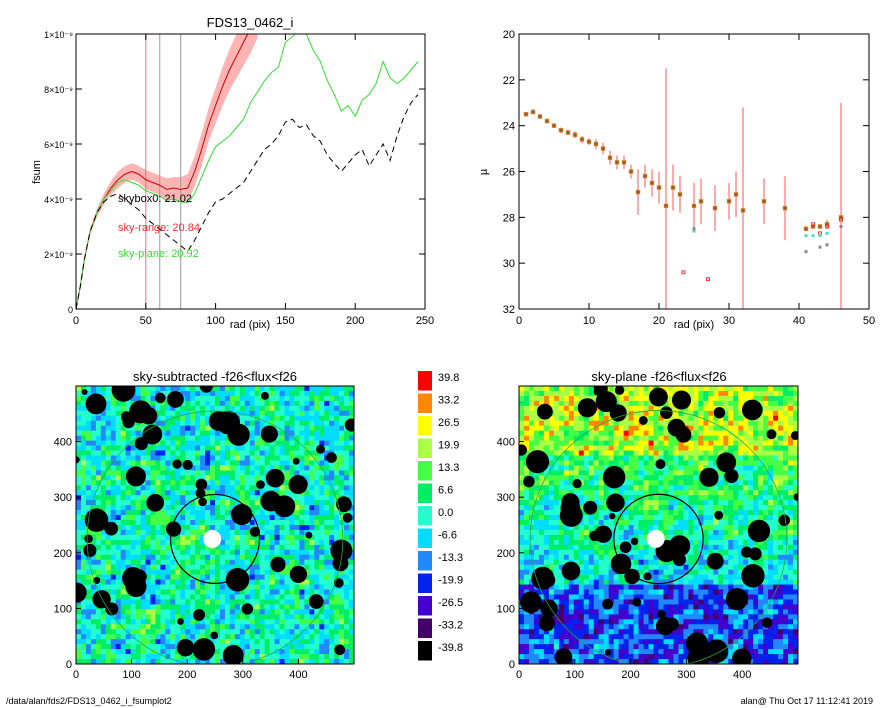  Describe the element at coordinates (715, 208) in the screenshot. I see `data-point` at that location.